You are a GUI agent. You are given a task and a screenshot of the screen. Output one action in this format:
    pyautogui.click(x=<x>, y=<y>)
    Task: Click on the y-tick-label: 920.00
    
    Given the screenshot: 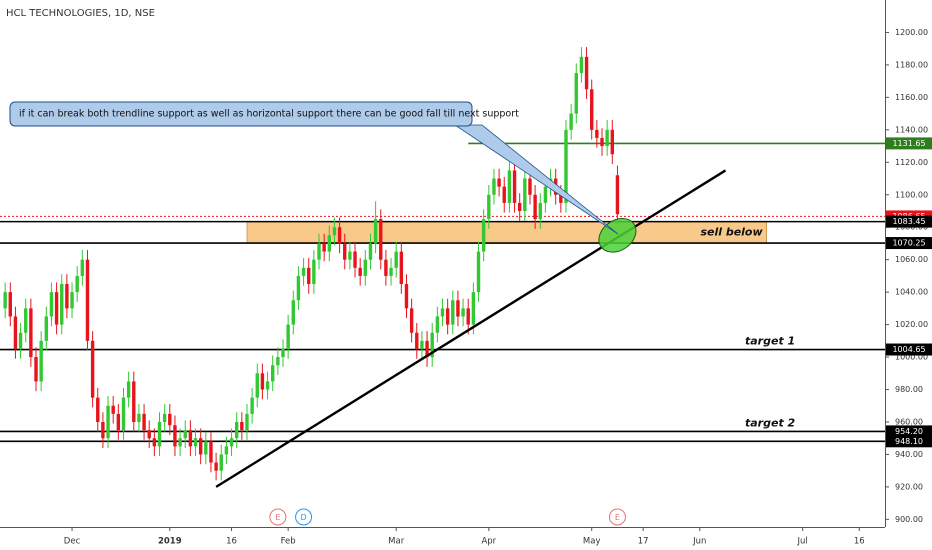 What is the action you would take?
    pyautogui.click(x=909, y=486)
    